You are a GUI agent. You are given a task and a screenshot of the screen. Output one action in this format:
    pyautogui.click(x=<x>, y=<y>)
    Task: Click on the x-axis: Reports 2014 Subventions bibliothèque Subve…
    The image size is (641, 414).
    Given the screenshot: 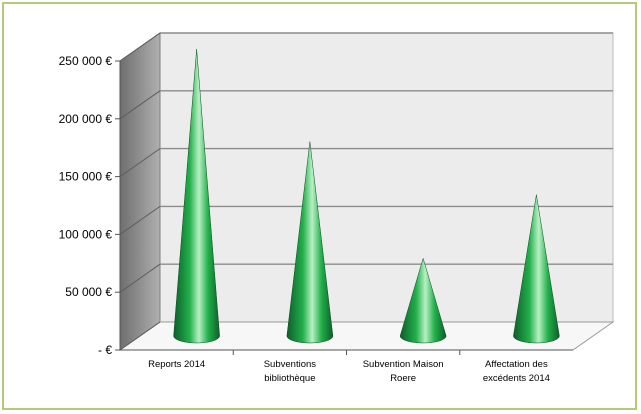 What is the action you would take?
    pyautogui.click(x=346, y=366)
    